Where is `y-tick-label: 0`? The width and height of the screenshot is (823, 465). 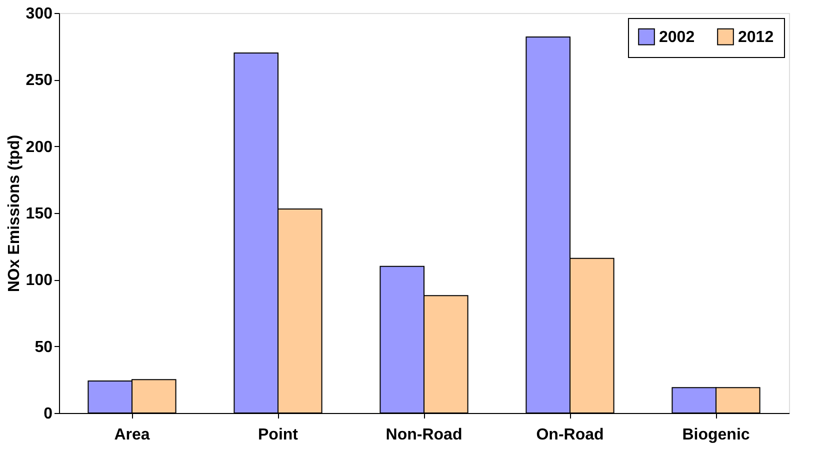 y-tick-label: 0 is located at coordinates (48, 414).